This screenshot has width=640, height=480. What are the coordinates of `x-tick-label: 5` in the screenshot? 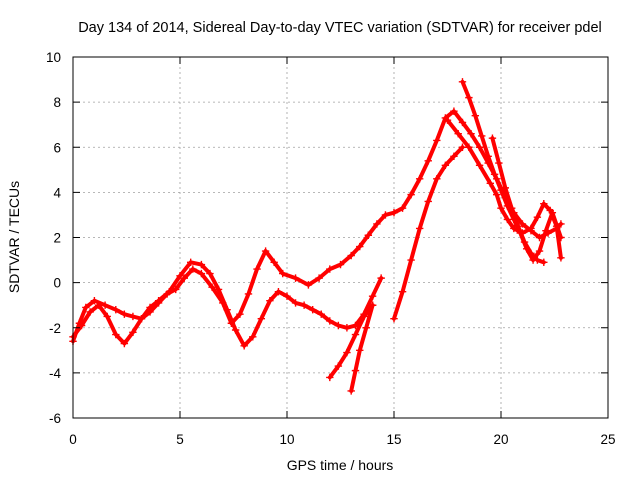 It's located at (180, 439).